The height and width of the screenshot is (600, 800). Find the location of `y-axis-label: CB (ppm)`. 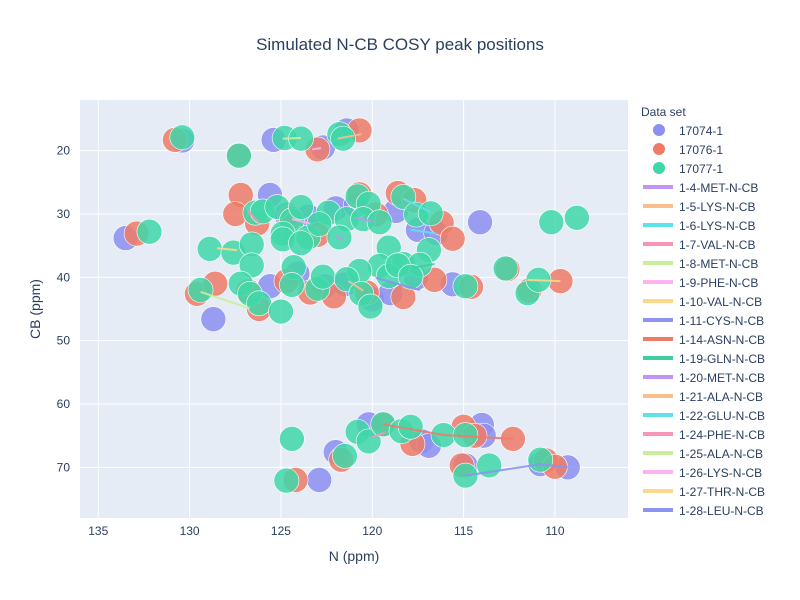

y-axis-label: CB (ppm) is located at coordinates (35, 309).